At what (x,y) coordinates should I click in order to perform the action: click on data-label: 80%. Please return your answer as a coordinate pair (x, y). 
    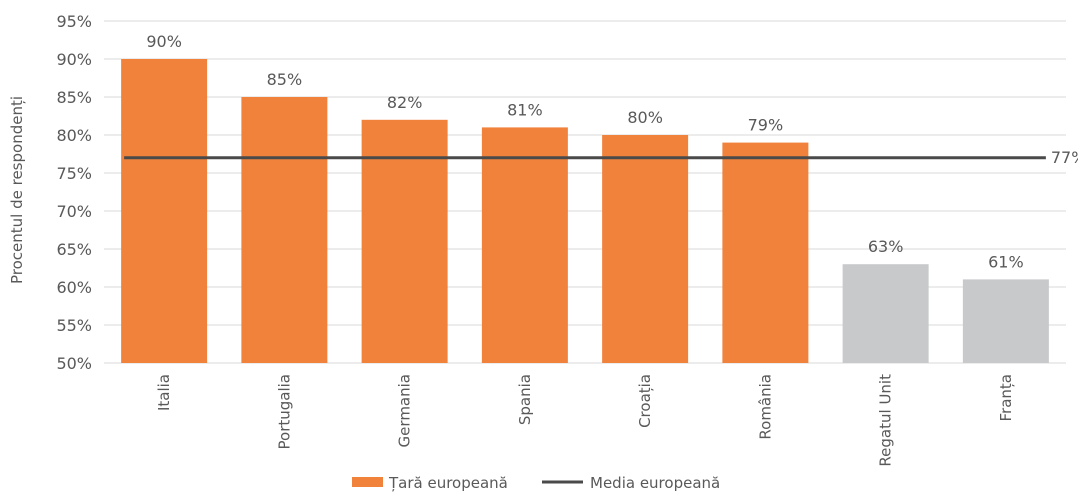
    Looking at the image, I should click on (645, 117).